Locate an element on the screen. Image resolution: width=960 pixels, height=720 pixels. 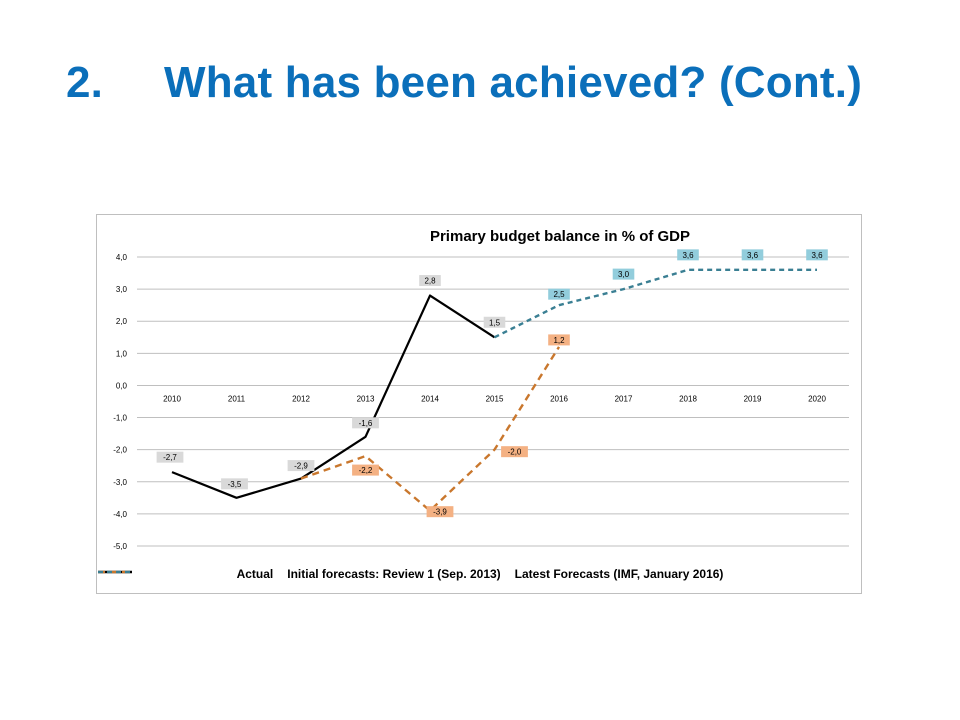
x-tick-label: 2015 is located at coordinates (495, 398).